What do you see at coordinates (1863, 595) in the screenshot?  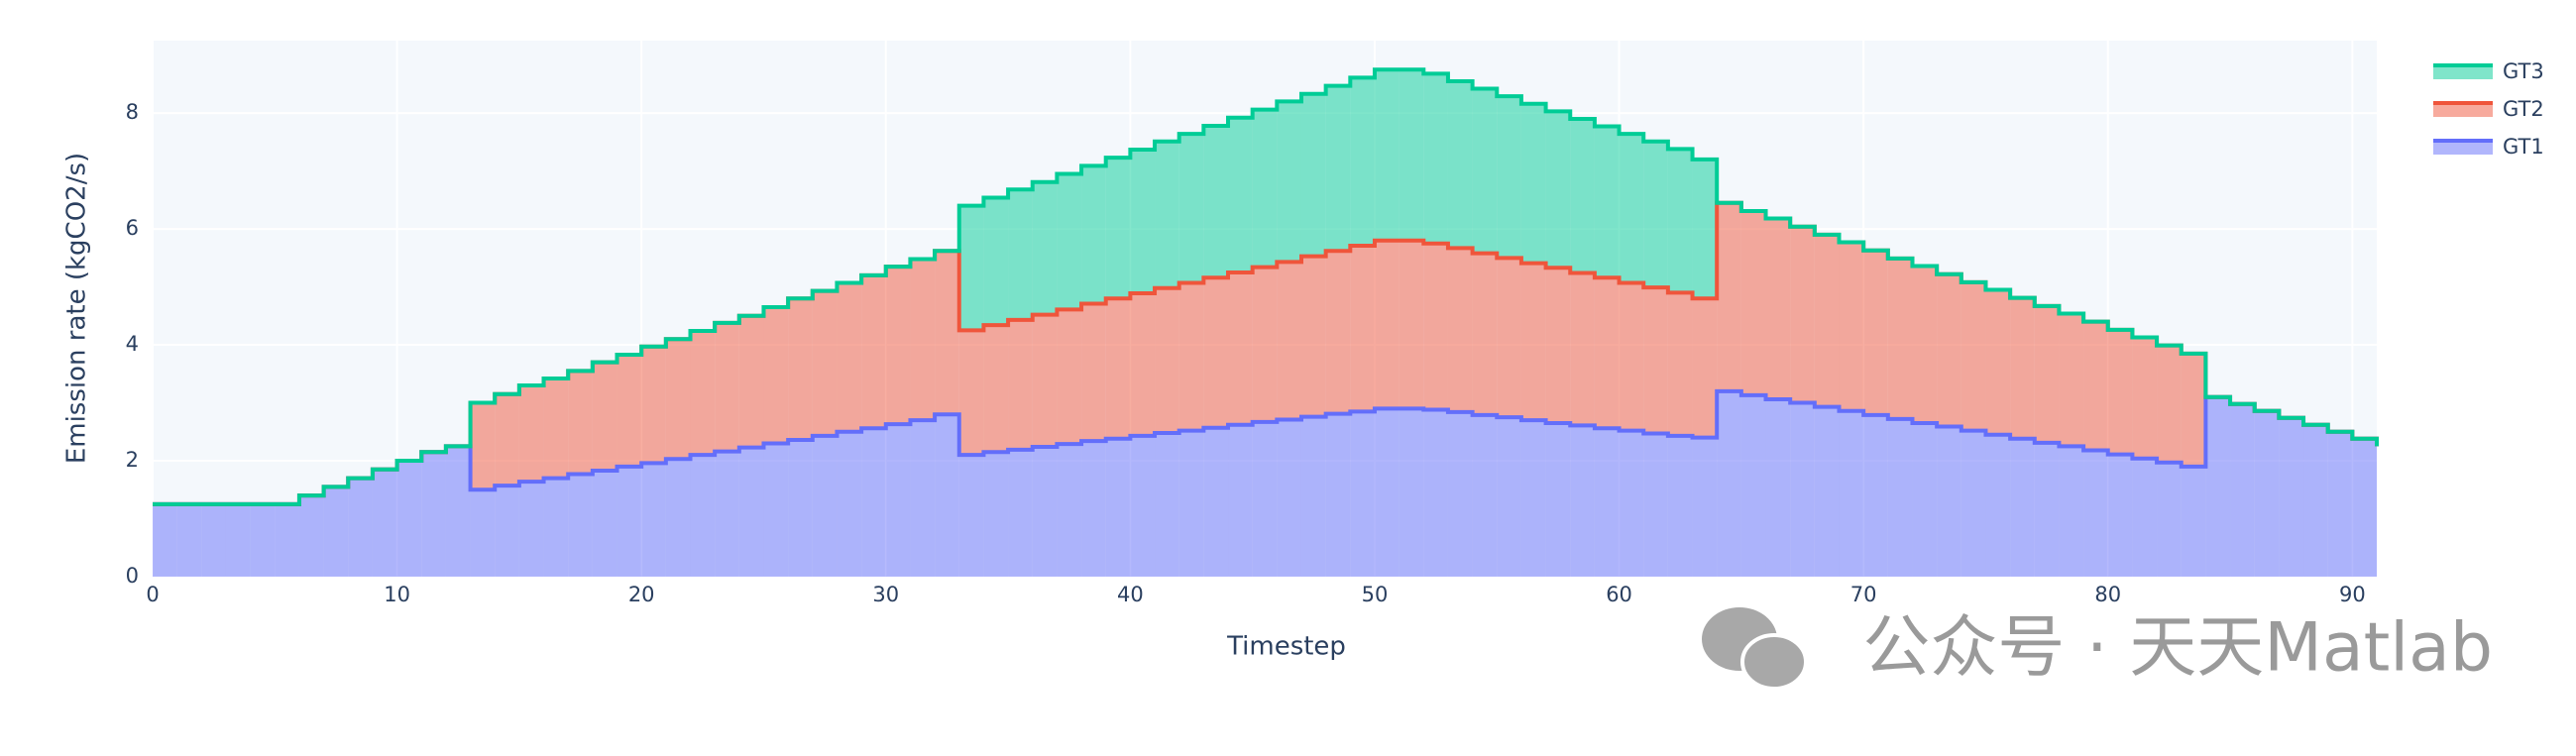 I see `x-tick-label: 70` at bounding box center [1863, 595].